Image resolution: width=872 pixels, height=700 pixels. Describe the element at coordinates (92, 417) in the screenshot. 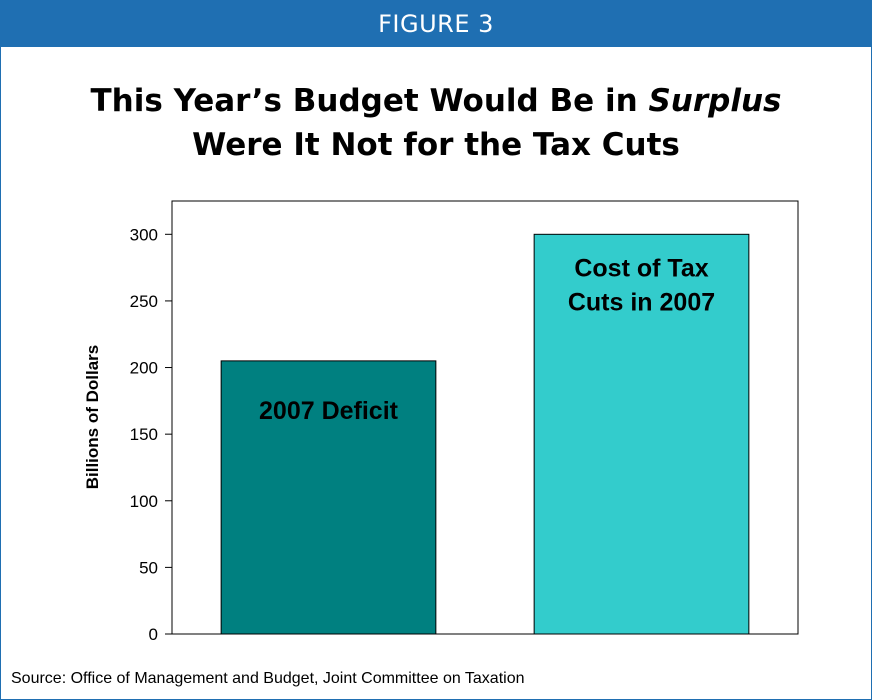

I see `y-axis-label: Billions of Dollars` at that location.